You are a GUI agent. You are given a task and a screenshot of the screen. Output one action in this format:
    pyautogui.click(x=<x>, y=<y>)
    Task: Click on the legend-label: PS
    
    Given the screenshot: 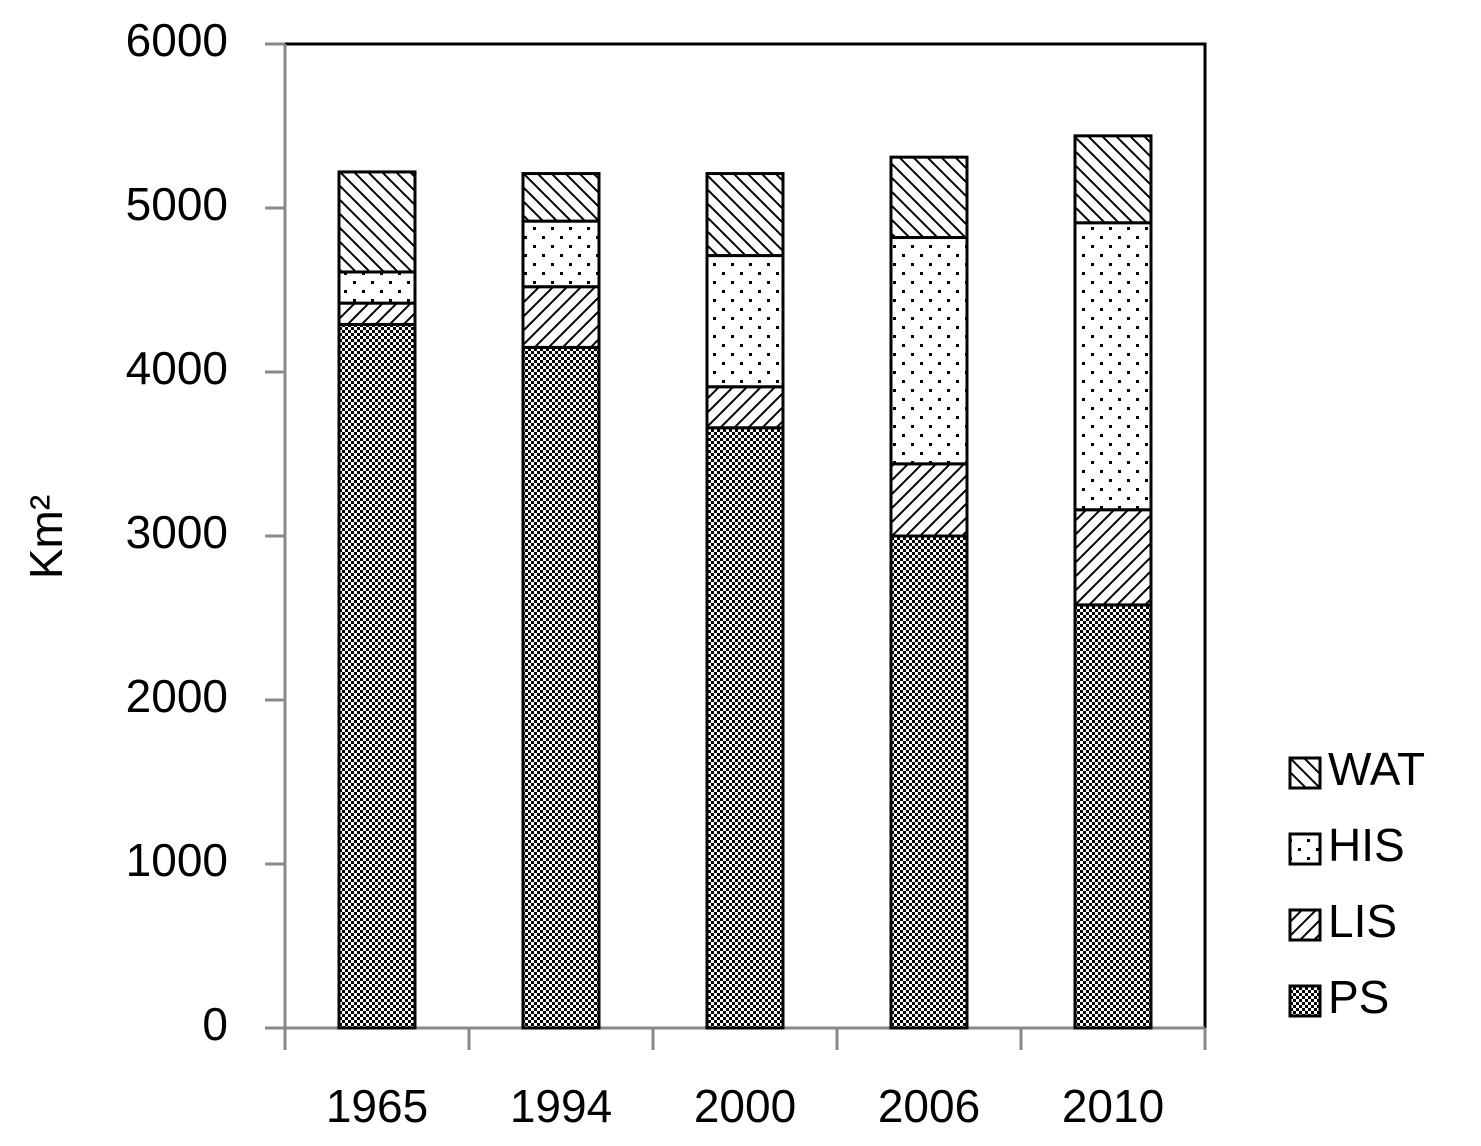 What is the action you would take?
    pyautogui.click(x=1358, y=997)
    